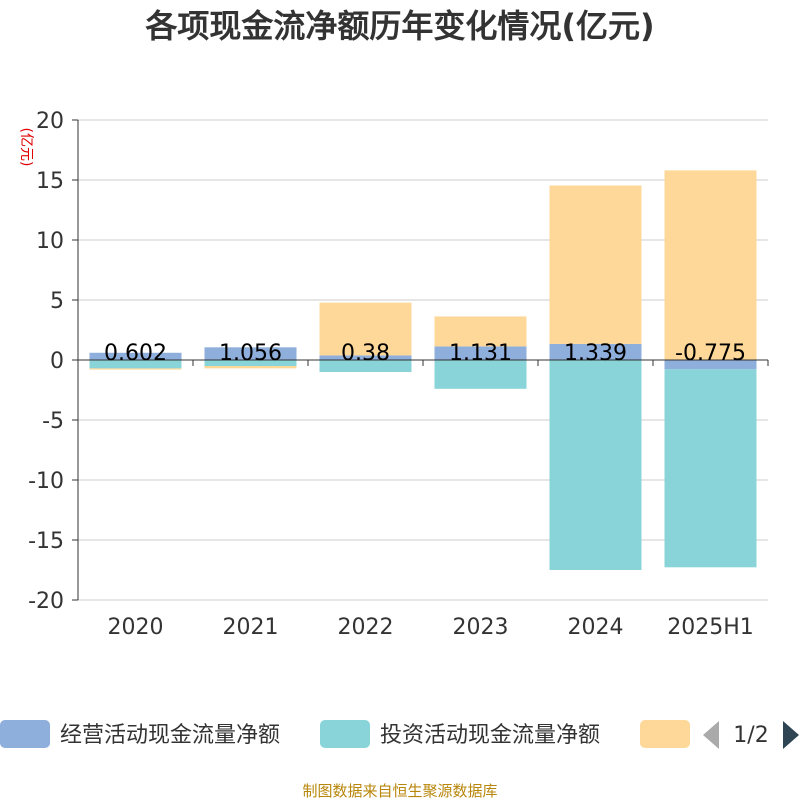  I want to click on data-label: 0.38, so click(365, 353).